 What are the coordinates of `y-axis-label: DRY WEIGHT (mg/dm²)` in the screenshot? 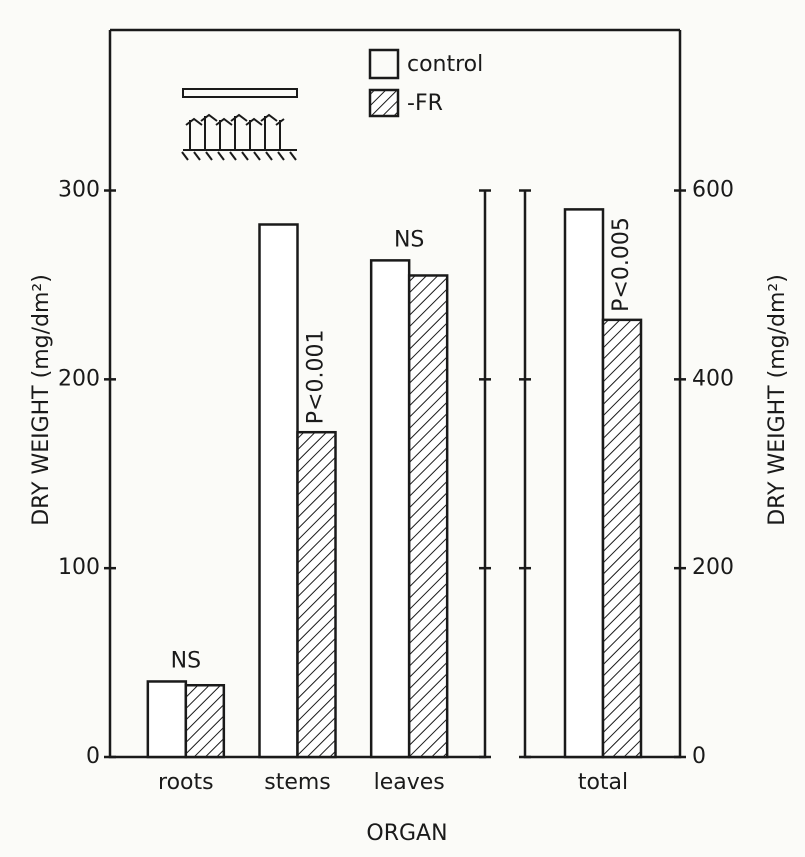 It's located at (41, 400).